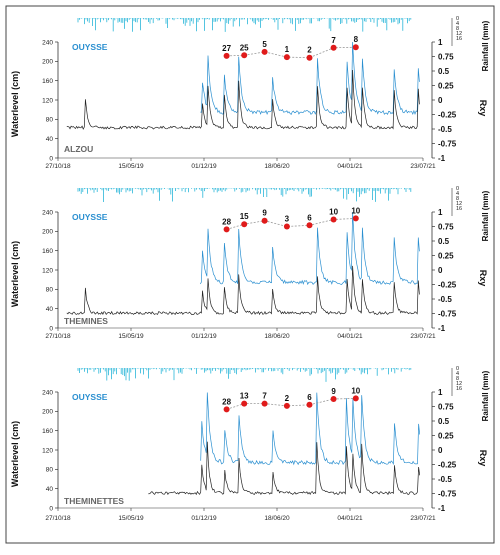  Describe the element at coordinates (244, 396) in the screenshot. I see `lag-label: 13` at that location.